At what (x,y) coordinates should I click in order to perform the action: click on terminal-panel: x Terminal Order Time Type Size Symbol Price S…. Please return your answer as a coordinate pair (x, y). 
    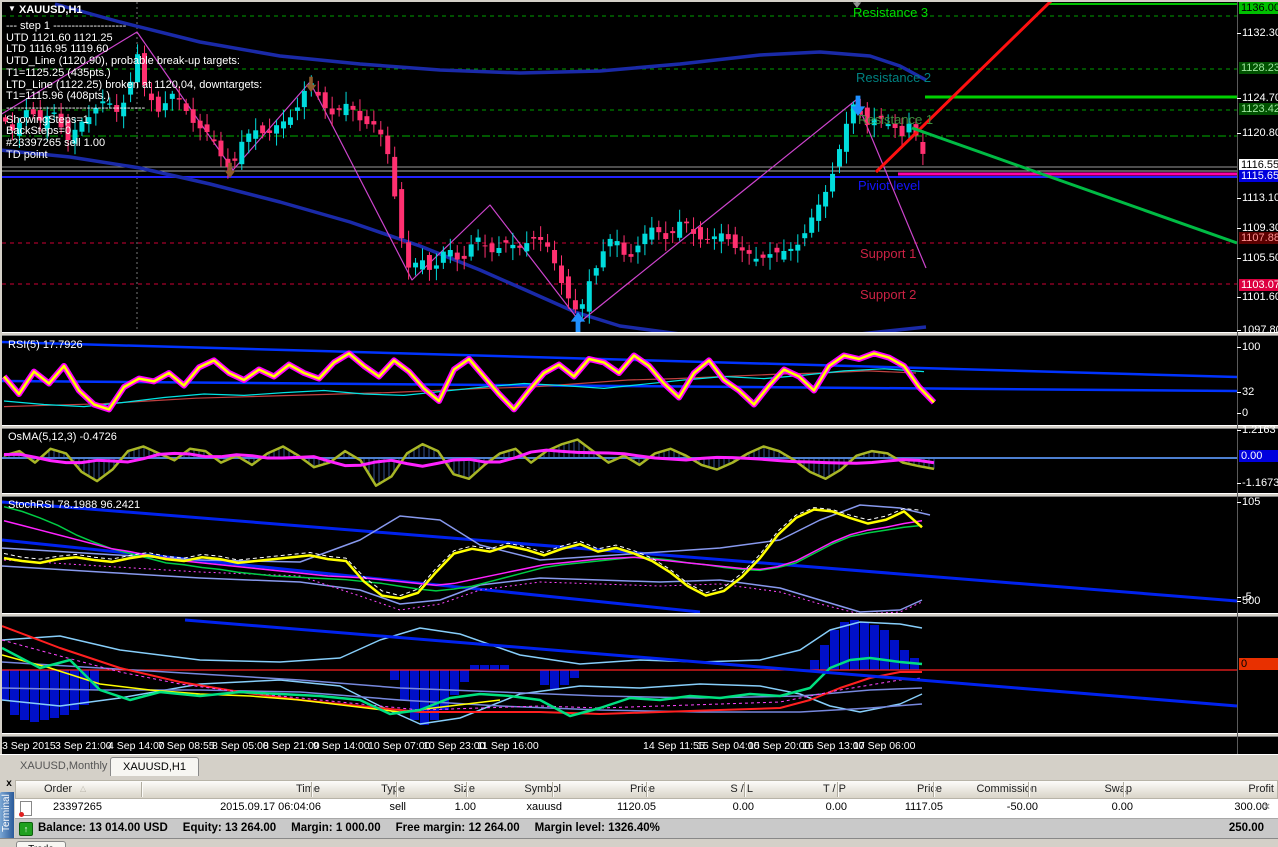
    Looking at the image, I should click on (639, 811).